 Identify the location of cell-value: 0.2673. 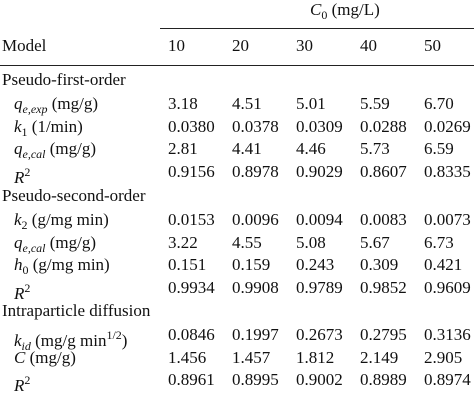
(319, 334).